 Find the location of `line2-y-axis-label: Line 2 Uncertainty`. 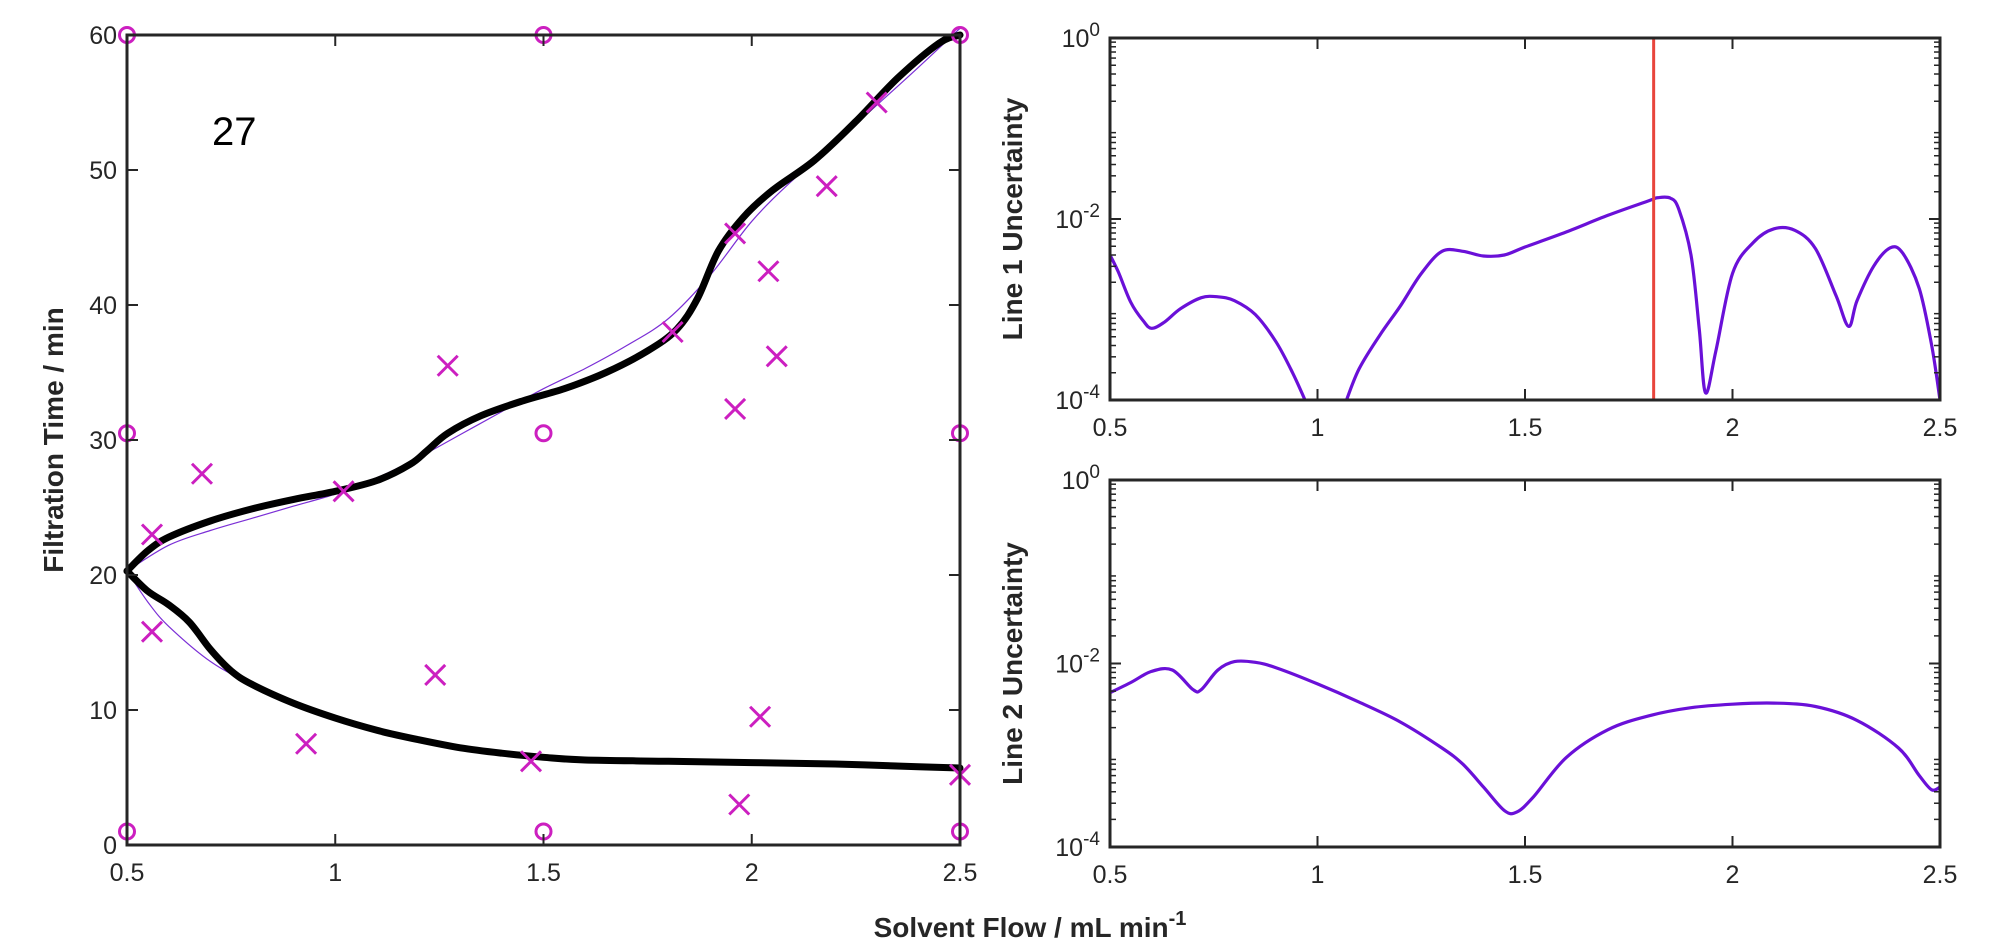

line2-y-axis-label: Line 2 Uncertainty is located at coordinates (1012, 663).